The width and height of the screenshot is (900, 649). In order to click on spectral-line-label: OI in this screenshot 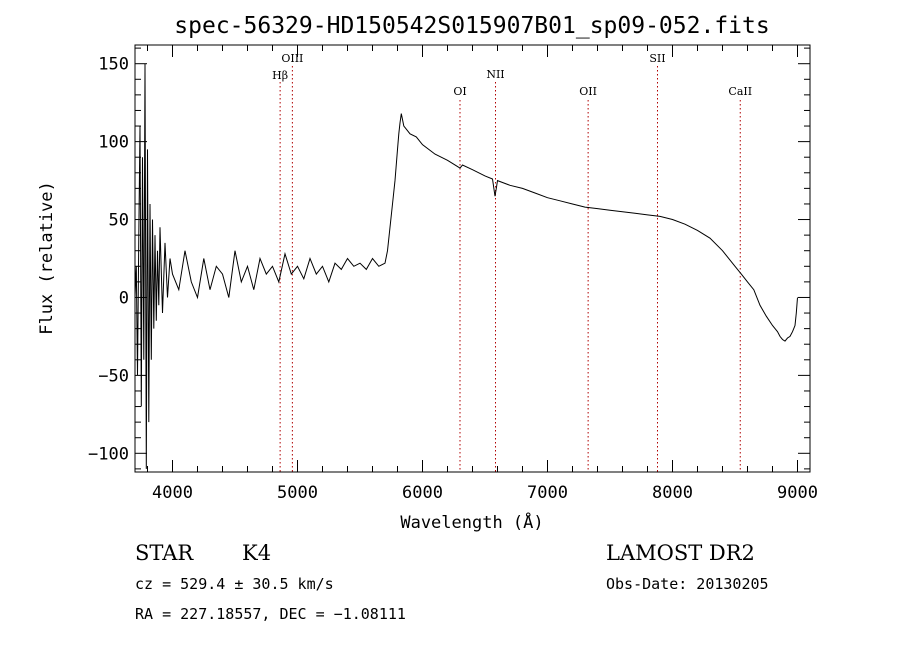, I will do `click(459, 91)`.